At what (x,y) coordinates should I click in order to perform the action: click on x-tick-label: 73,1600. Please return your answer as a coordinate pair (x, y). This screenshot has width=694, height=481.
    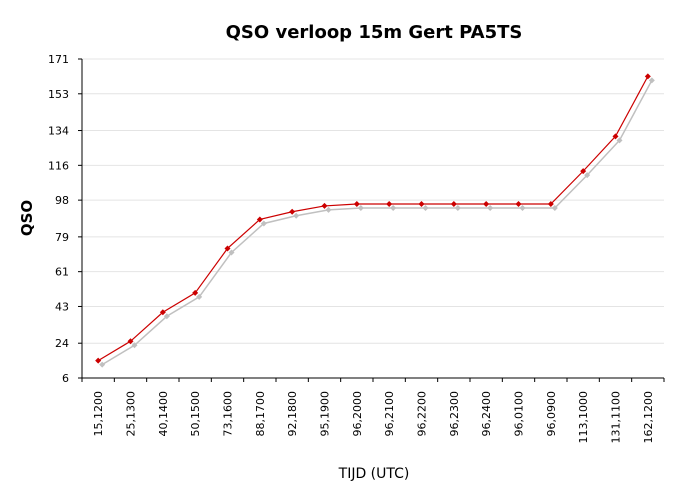
    Looking at the image, I should click on (228, 414).